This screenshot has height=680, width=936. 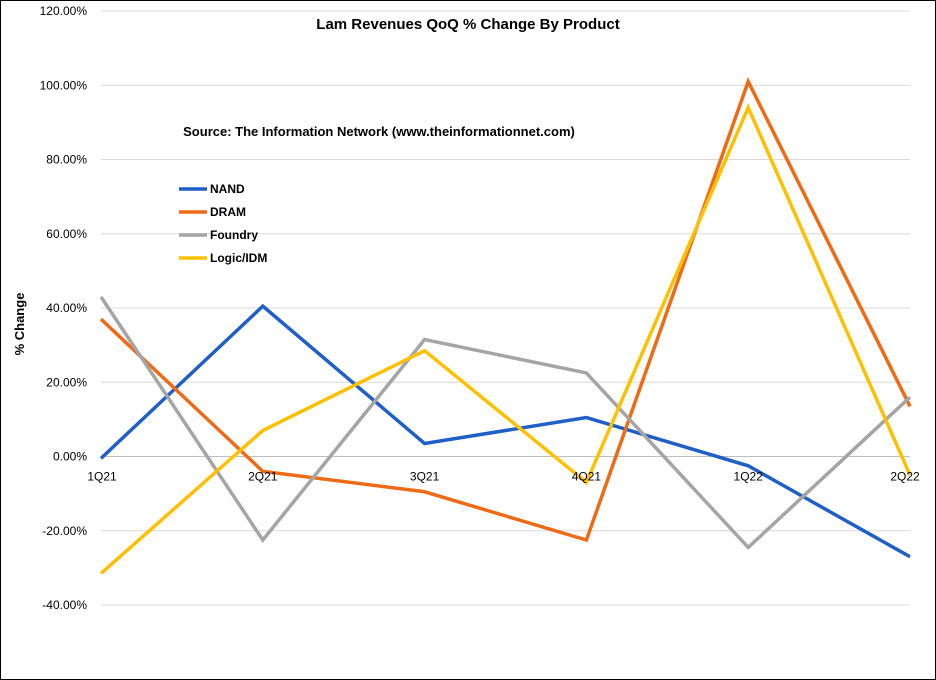 What do you see at coordinates (425, 477) in the screenshot?
I see `x-tick-label: 3Q21` at bounding box center [425, 477].